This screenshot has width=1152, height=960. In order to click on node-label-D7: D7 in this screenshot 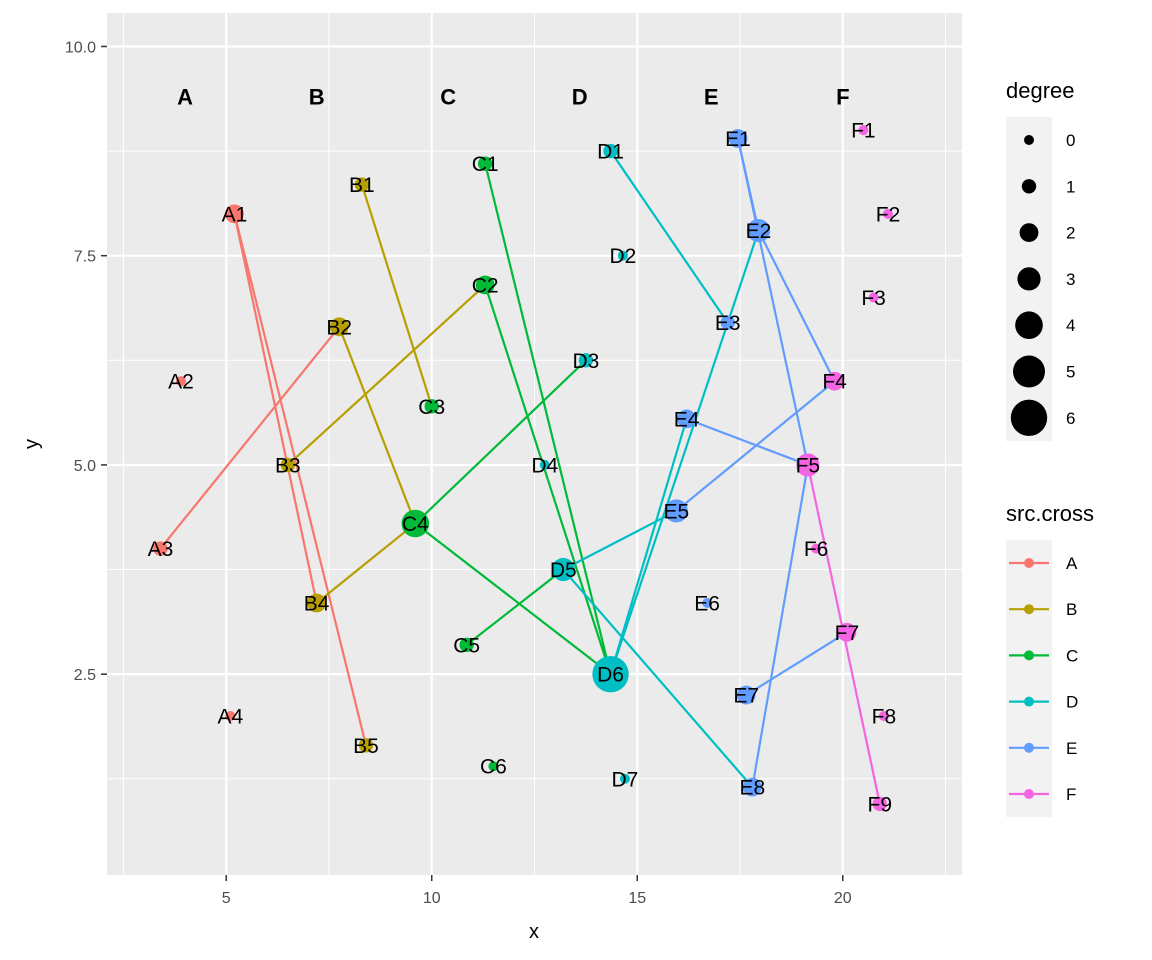, I will do `click(625, 779)`.